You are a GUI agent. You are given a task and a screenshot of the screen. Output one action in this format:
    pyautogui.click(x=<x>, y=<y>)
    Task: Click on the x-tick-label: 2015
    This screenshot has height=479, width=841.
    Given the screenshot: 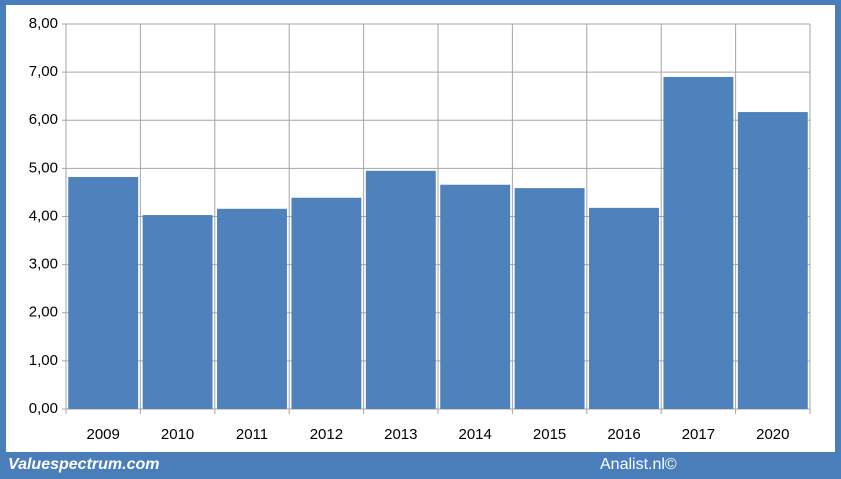 What is the action you would take?
    pyautogui.click(x=549, y=434)
    